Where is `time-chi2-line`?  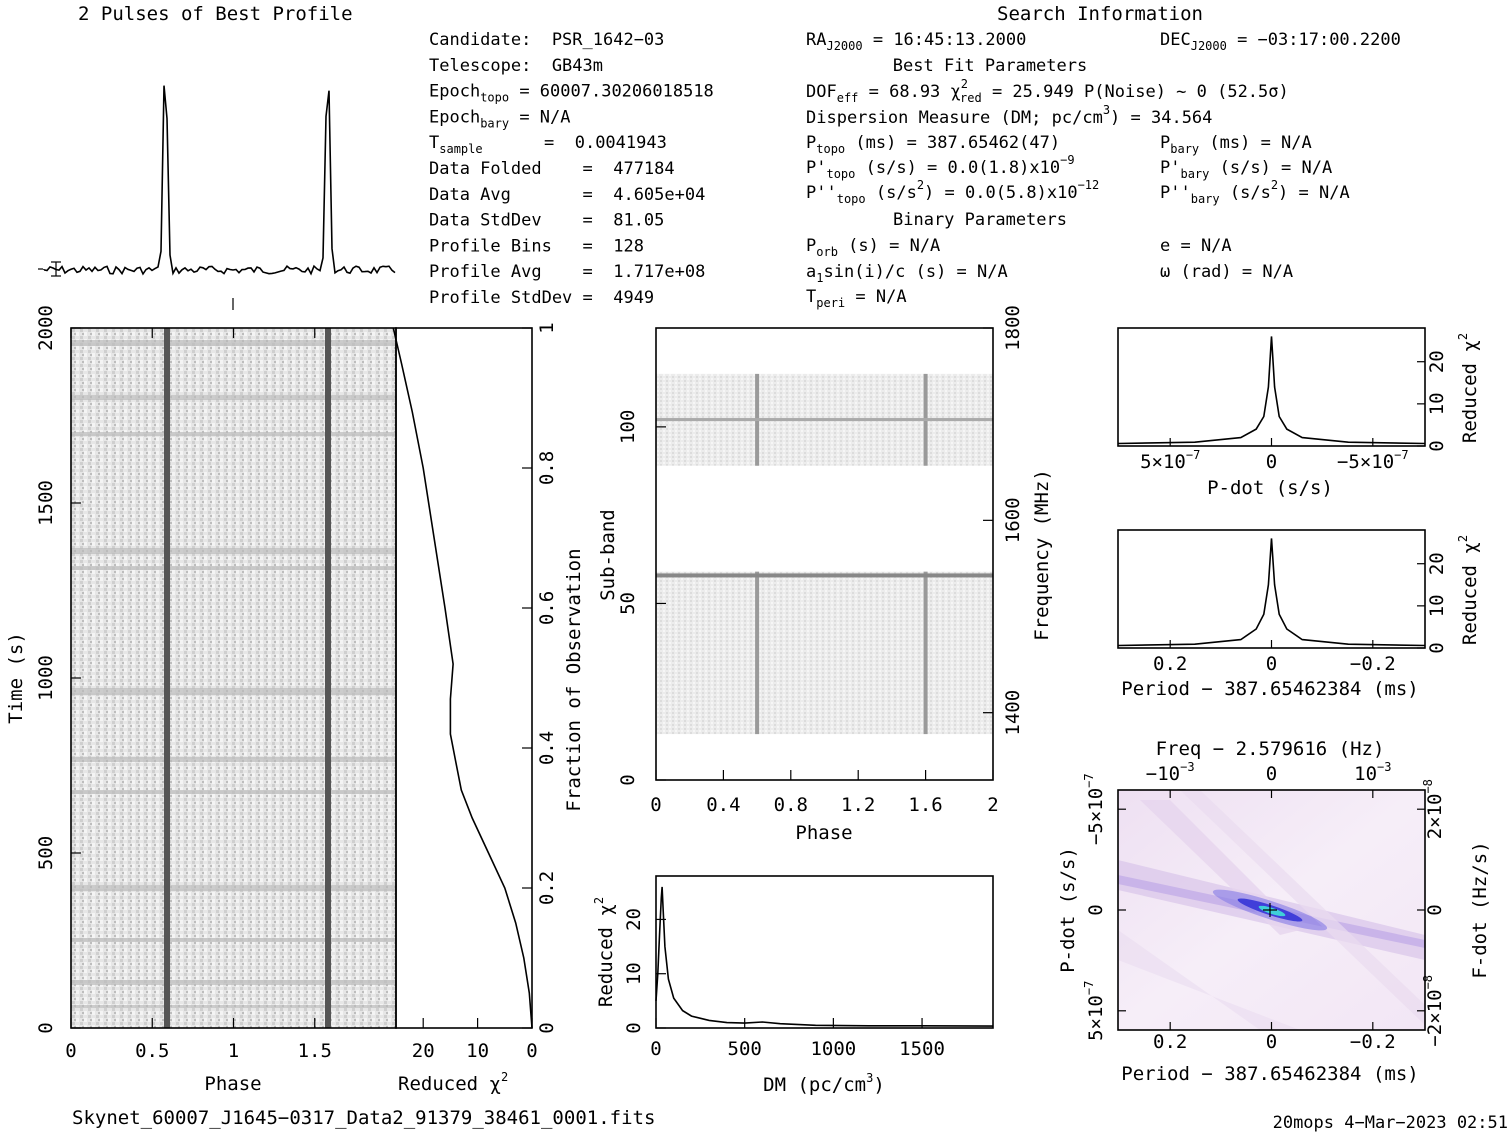
time-chi2-line is located at coordinates (462, 678).